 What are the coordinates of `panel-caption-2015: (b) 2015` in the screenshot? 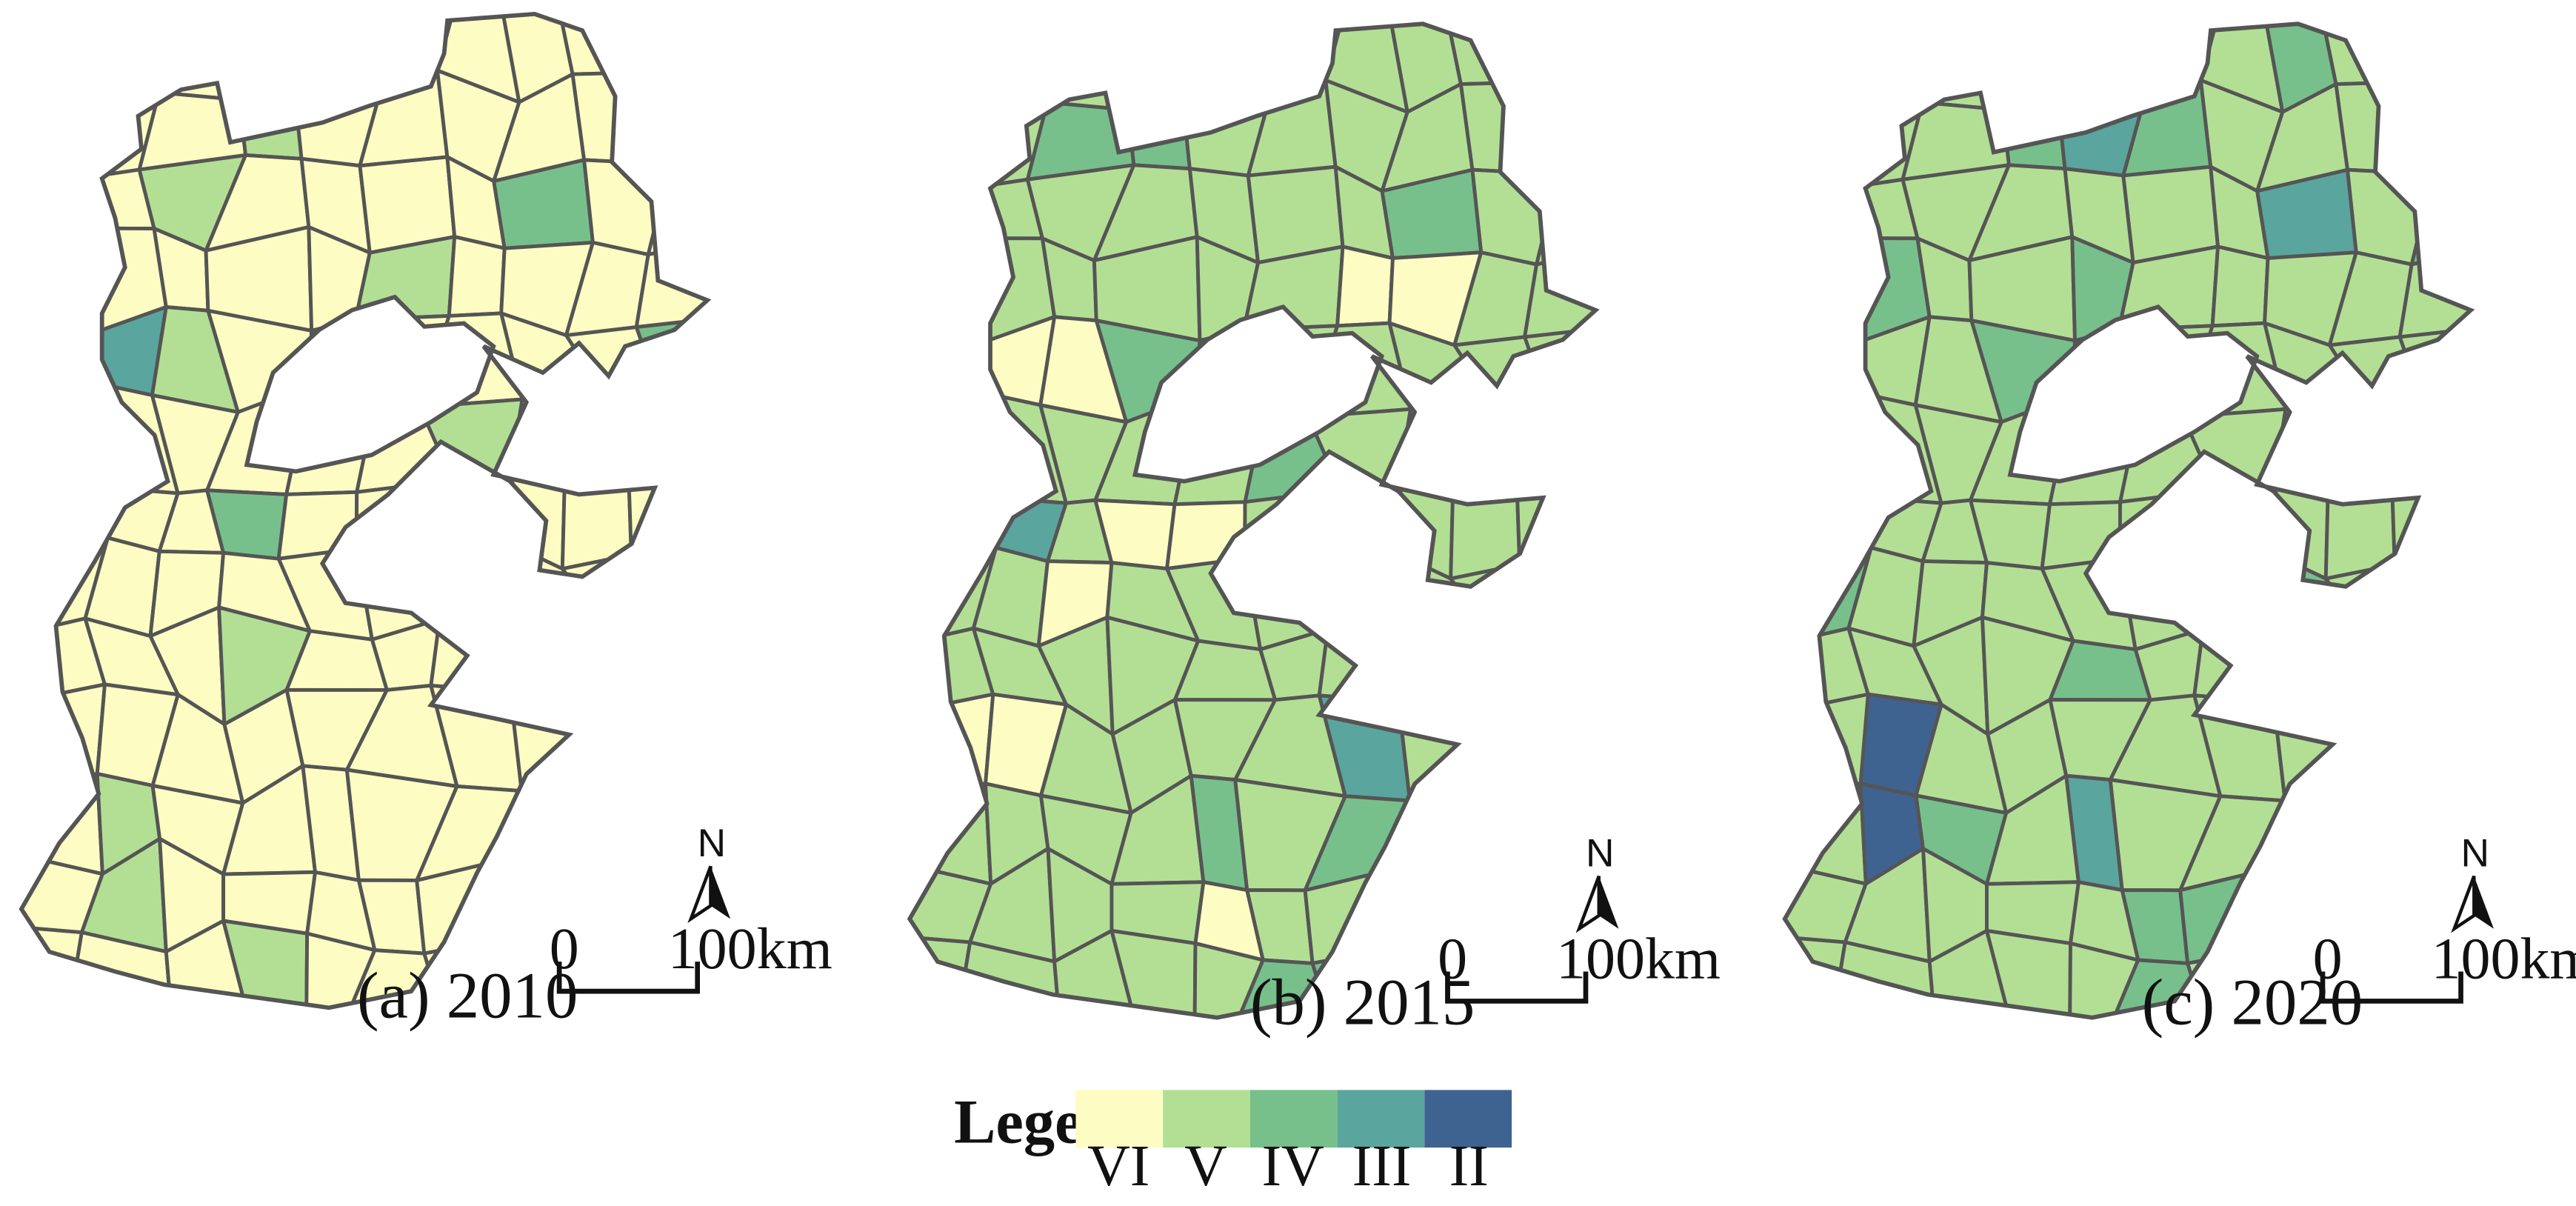 It's located at (1362, 1003).